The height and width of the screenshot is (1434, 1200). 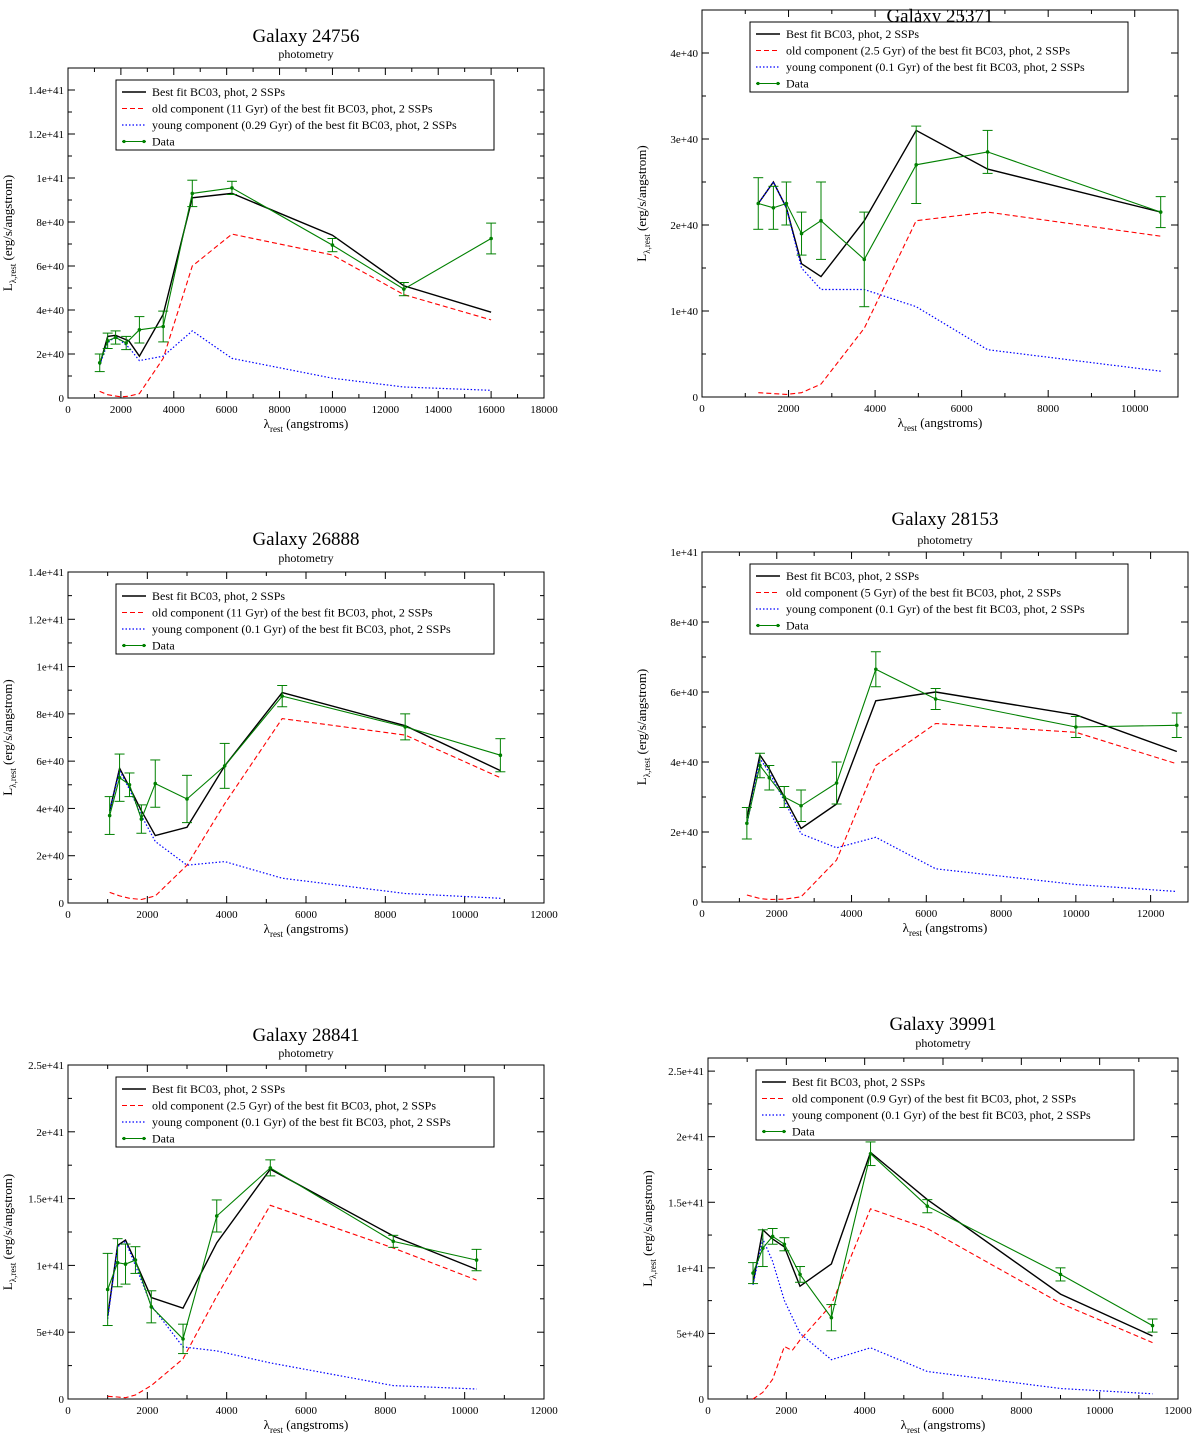 I want to click on y-tick-label: 2e+41, so click(x=50, y=1133).